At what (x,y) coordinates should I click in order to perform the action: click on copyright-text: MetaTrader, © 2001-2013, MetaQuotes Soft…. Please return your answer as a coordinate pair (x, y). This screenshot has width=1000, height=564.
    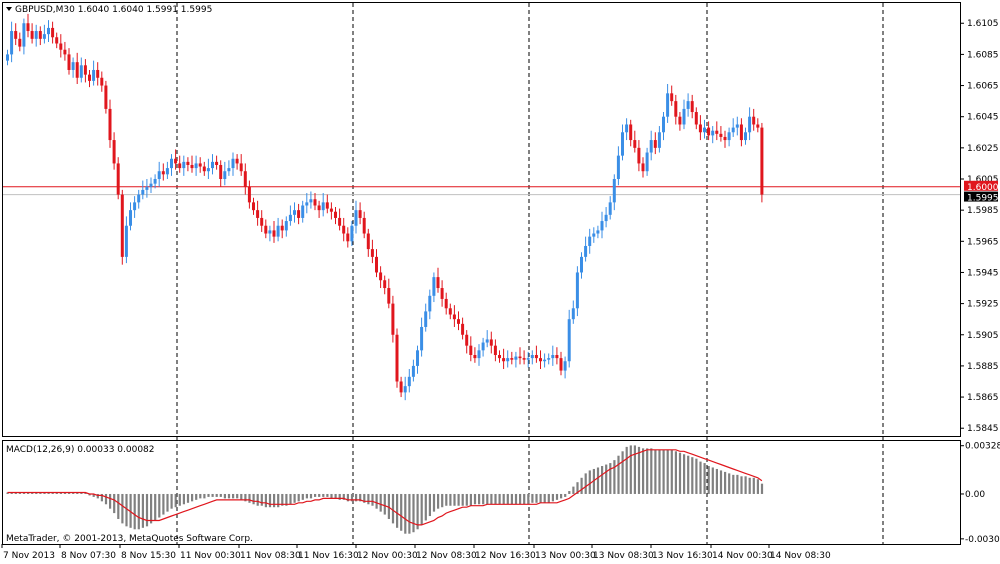
    Looking at the image, I should click on (129, 539).